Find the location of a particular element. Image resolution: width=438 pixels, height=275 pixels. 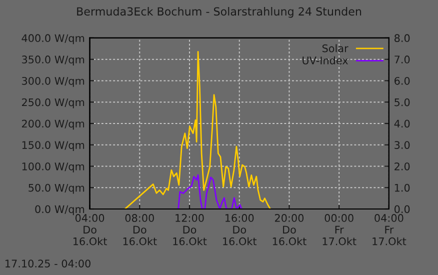

y-tick-label: 250.0 W/qm is located at coordinates (53, 103).